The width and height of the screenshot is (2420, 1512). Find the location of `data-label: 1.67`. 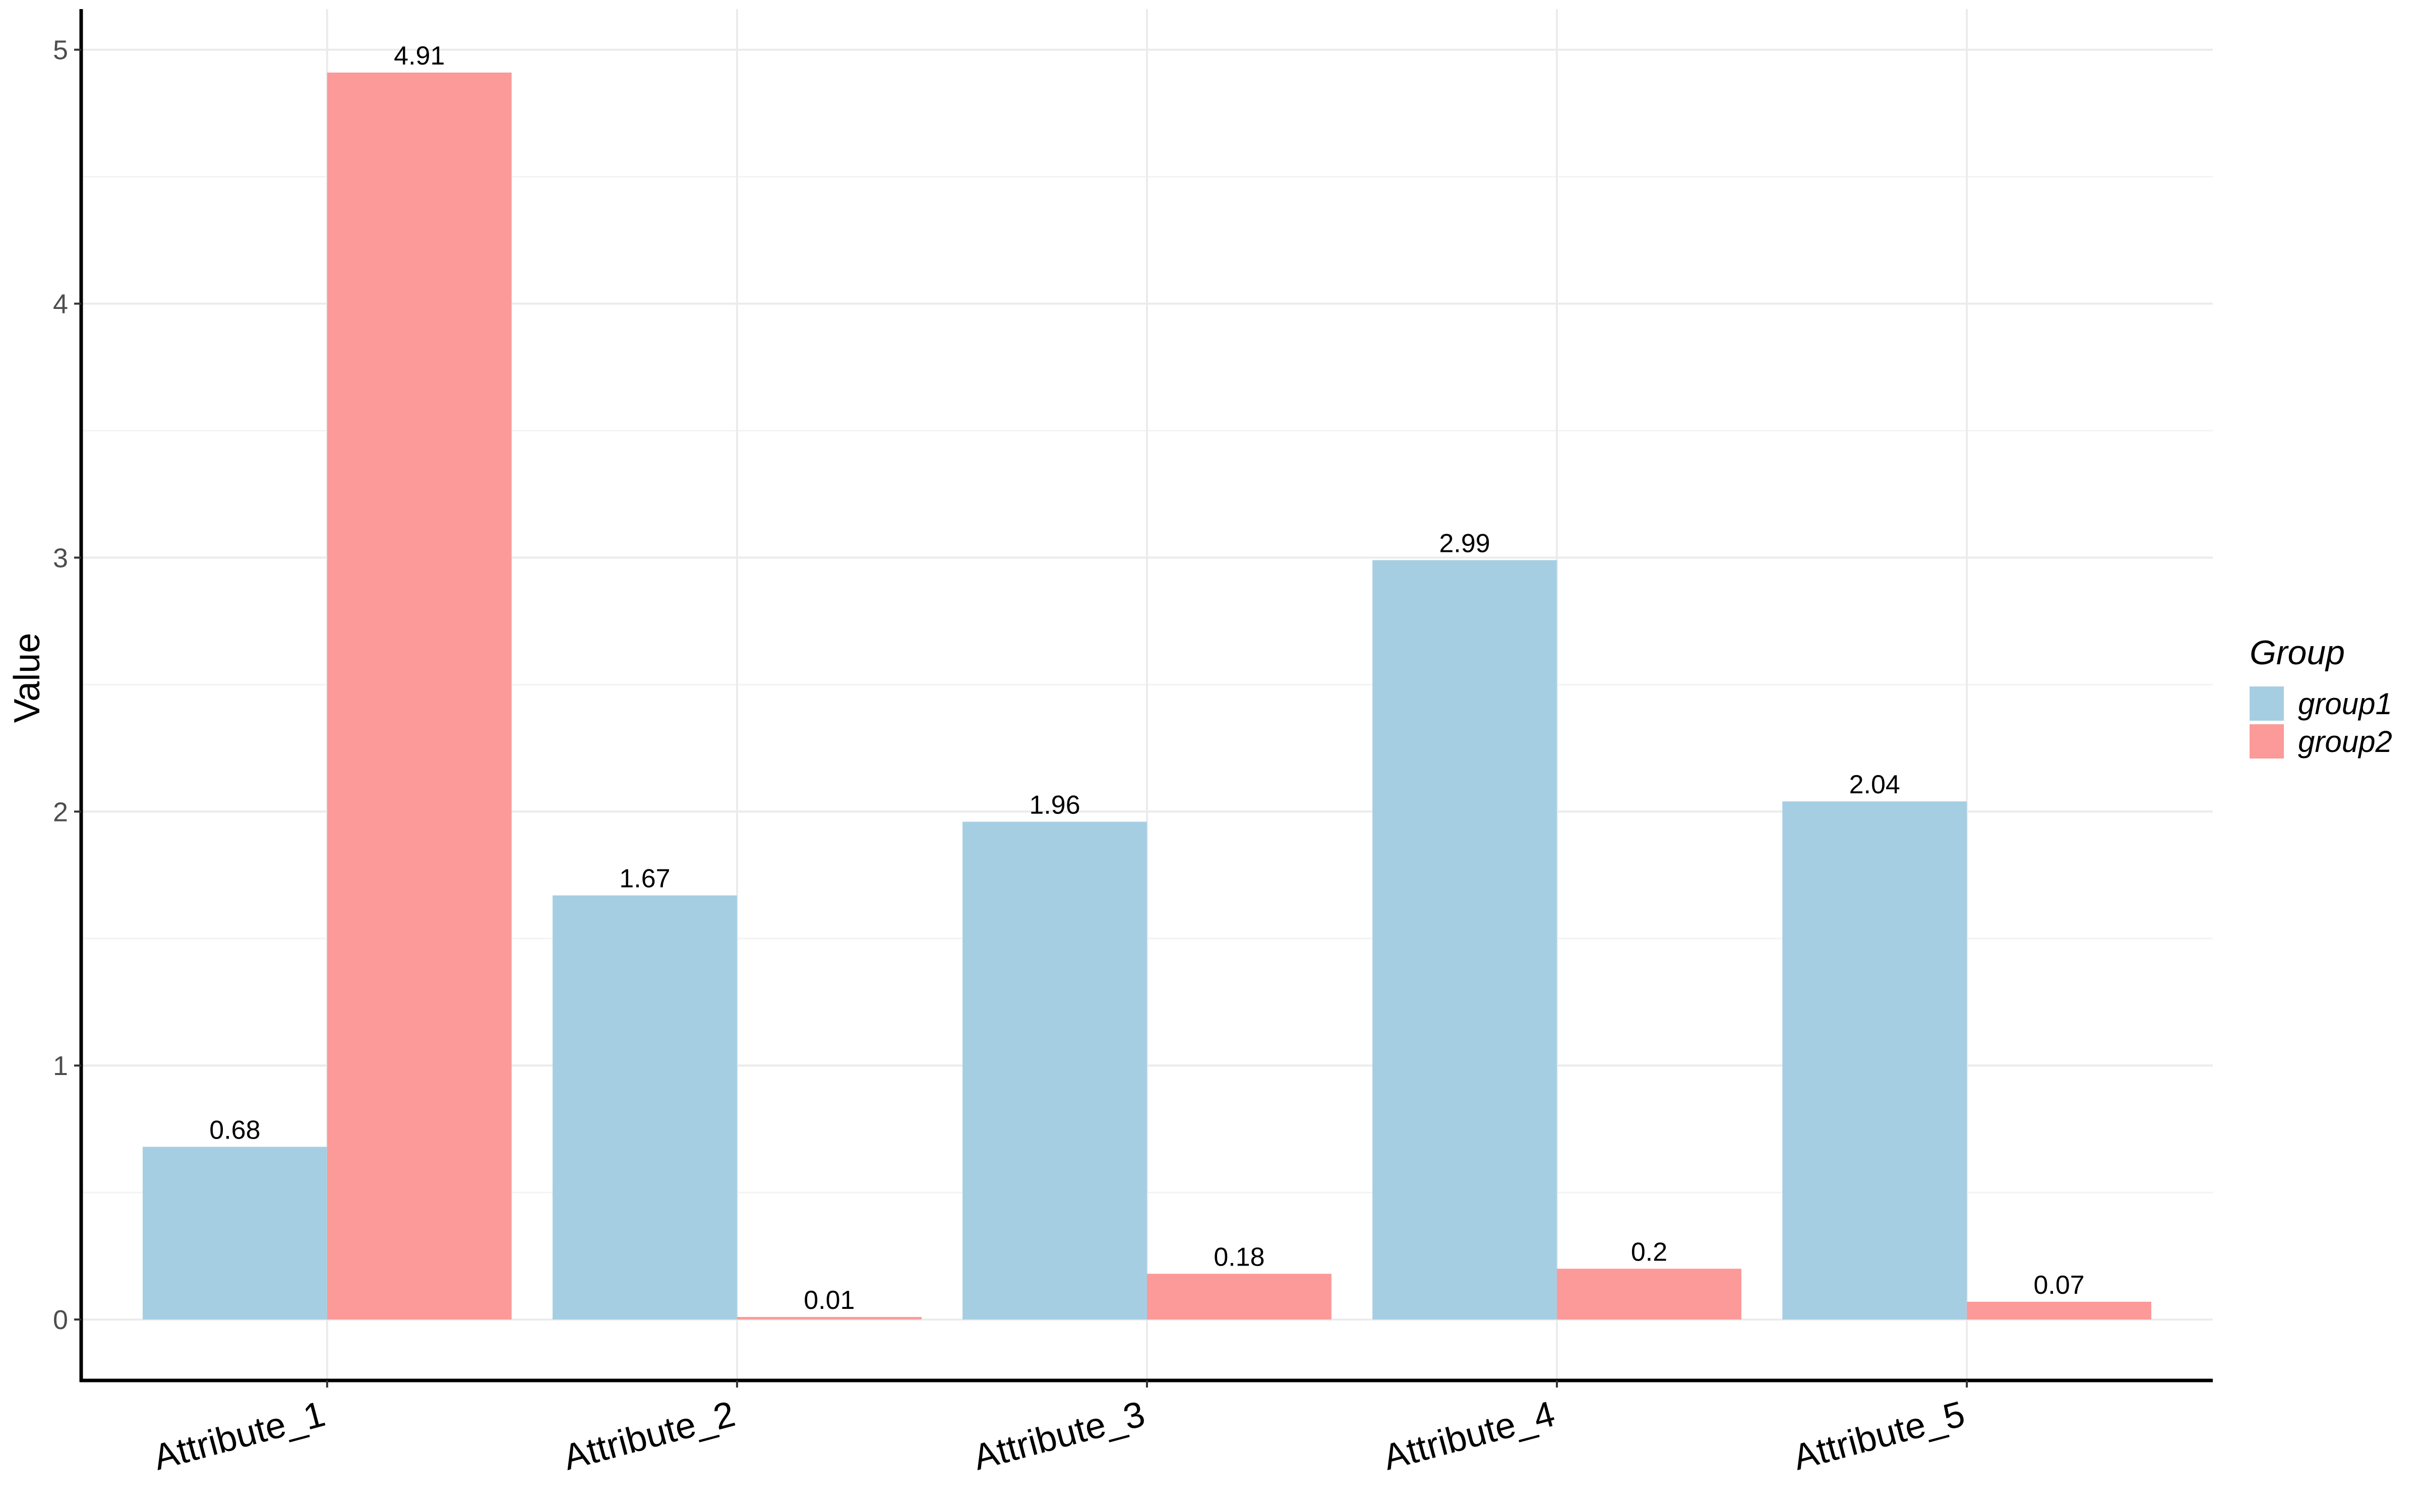

data-label: 1.67 is located at coordinates (644, 879).